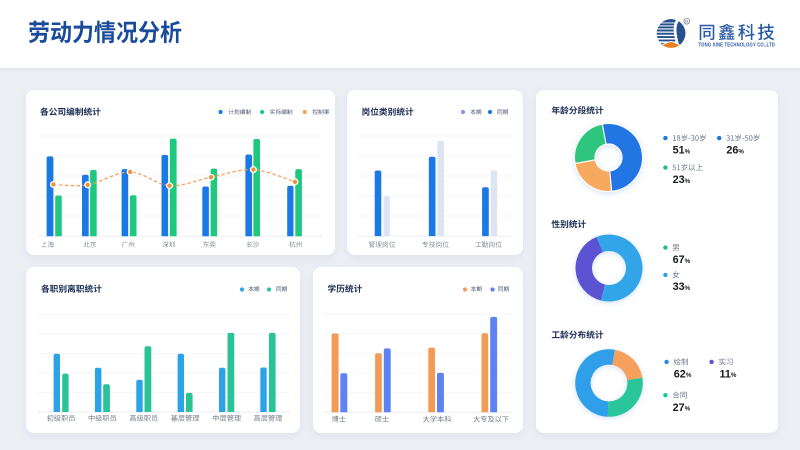 The image size is (800, 450). I want to click on svg-text: TONG XINE TECHNOLOGY CO.,LTD, so click(737, 45).